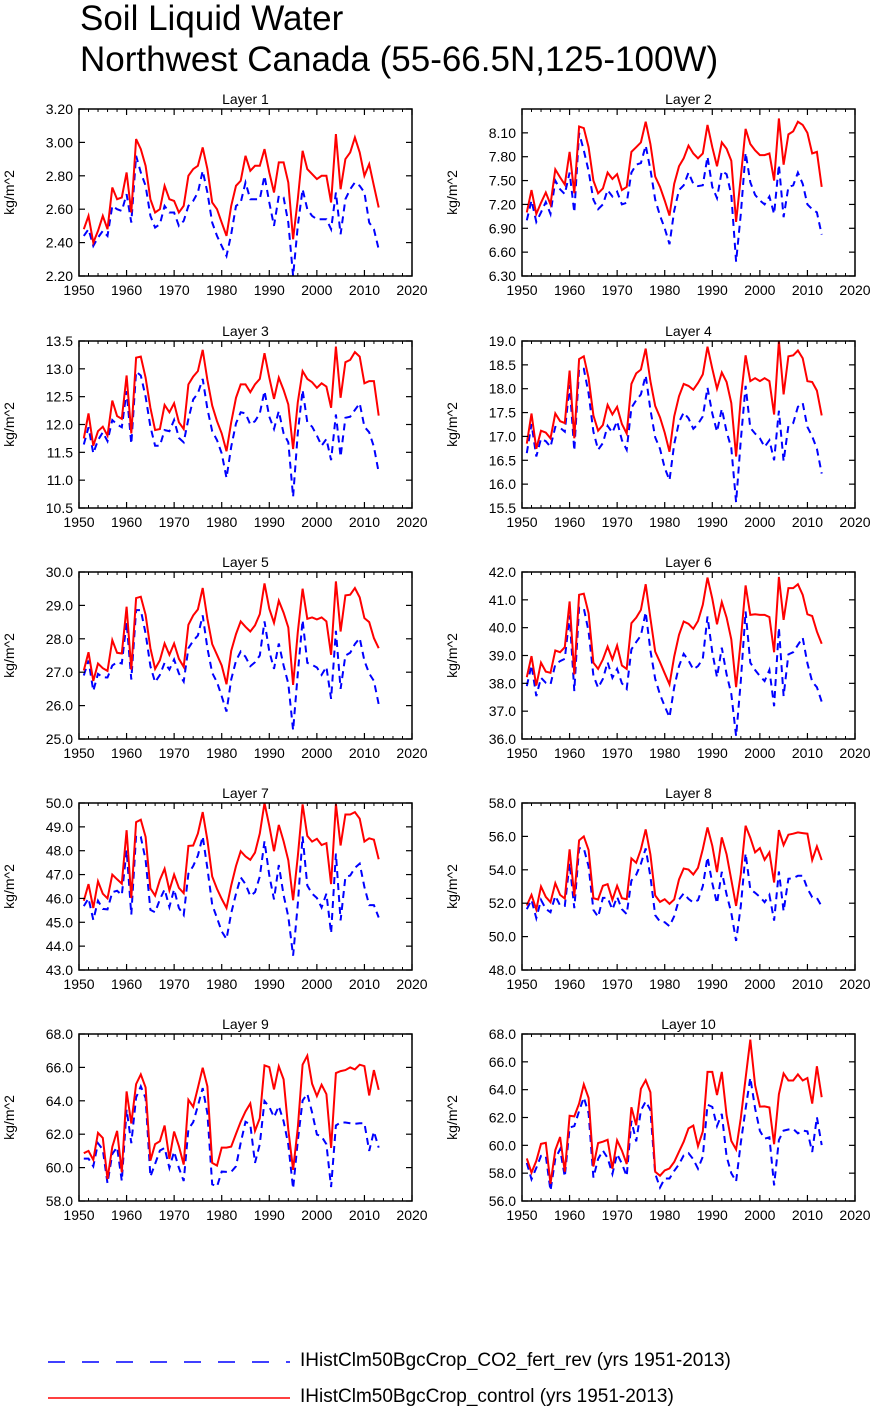 The image size is (877, 1412). What do you see at coordinates (59, 176) in the screenshot?
I see `y-tick-label: 2.80` at bounding box center [59, 176].